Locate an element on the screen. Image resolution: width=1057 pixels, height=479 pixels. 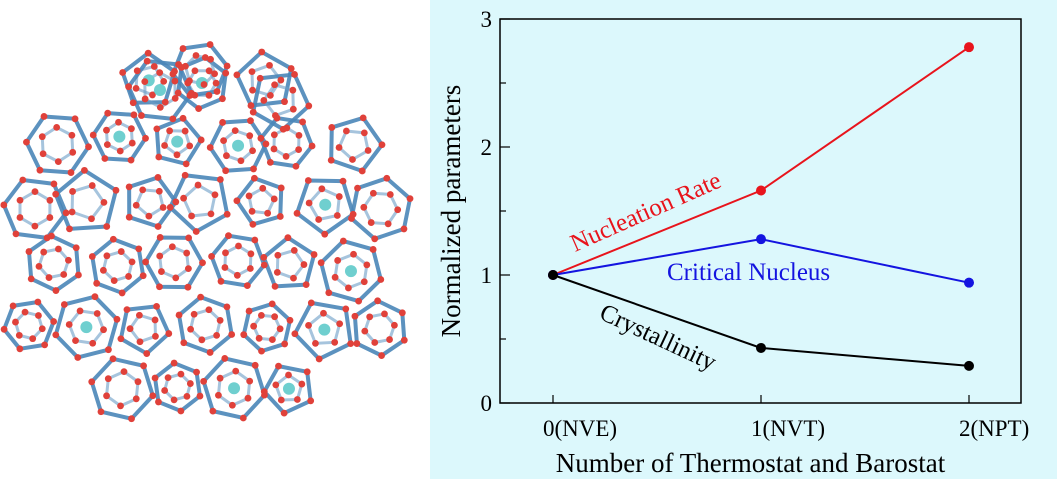
x-axis-label: Number of Thermostat and Barostat is located at coordinates (751, 463).